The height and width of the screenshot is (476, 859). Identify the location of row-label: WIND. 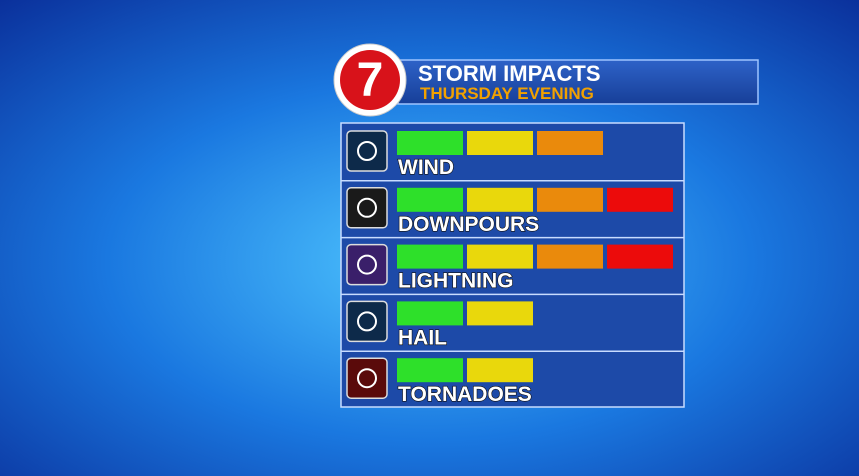
(426, 167).